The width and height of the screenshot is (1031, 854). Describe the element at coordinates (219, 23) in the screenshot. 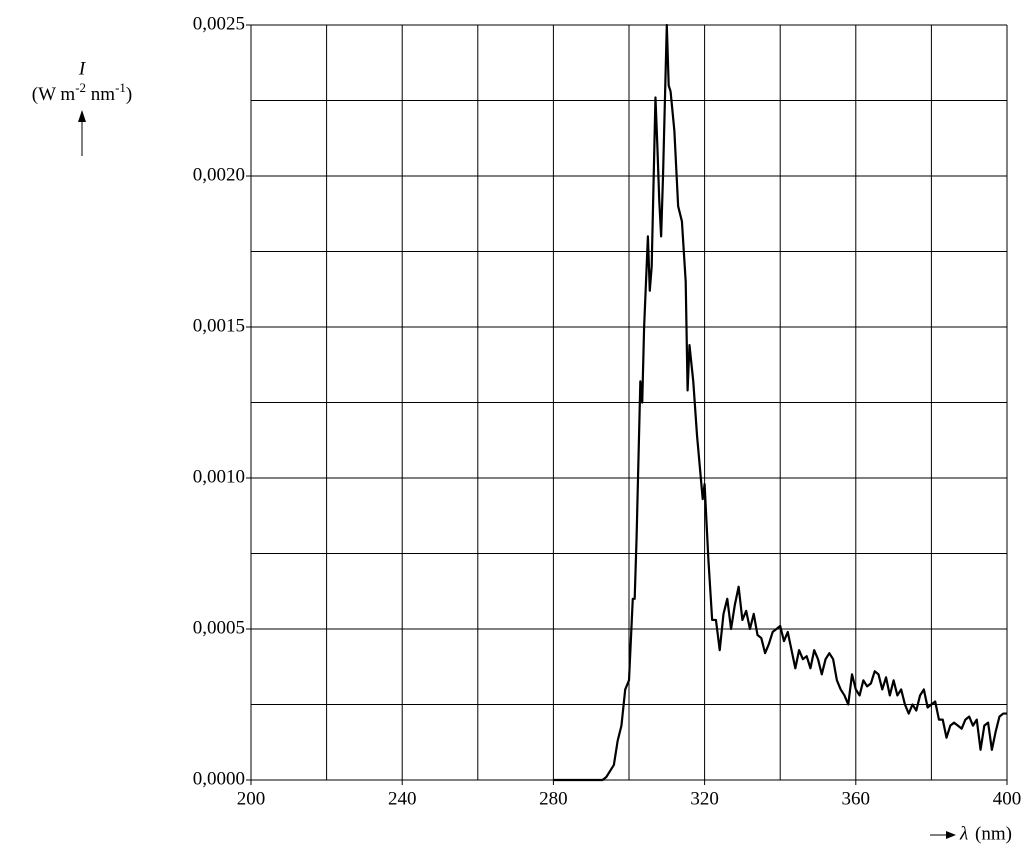

I see `y-tick-label: 0,0025` at that location.